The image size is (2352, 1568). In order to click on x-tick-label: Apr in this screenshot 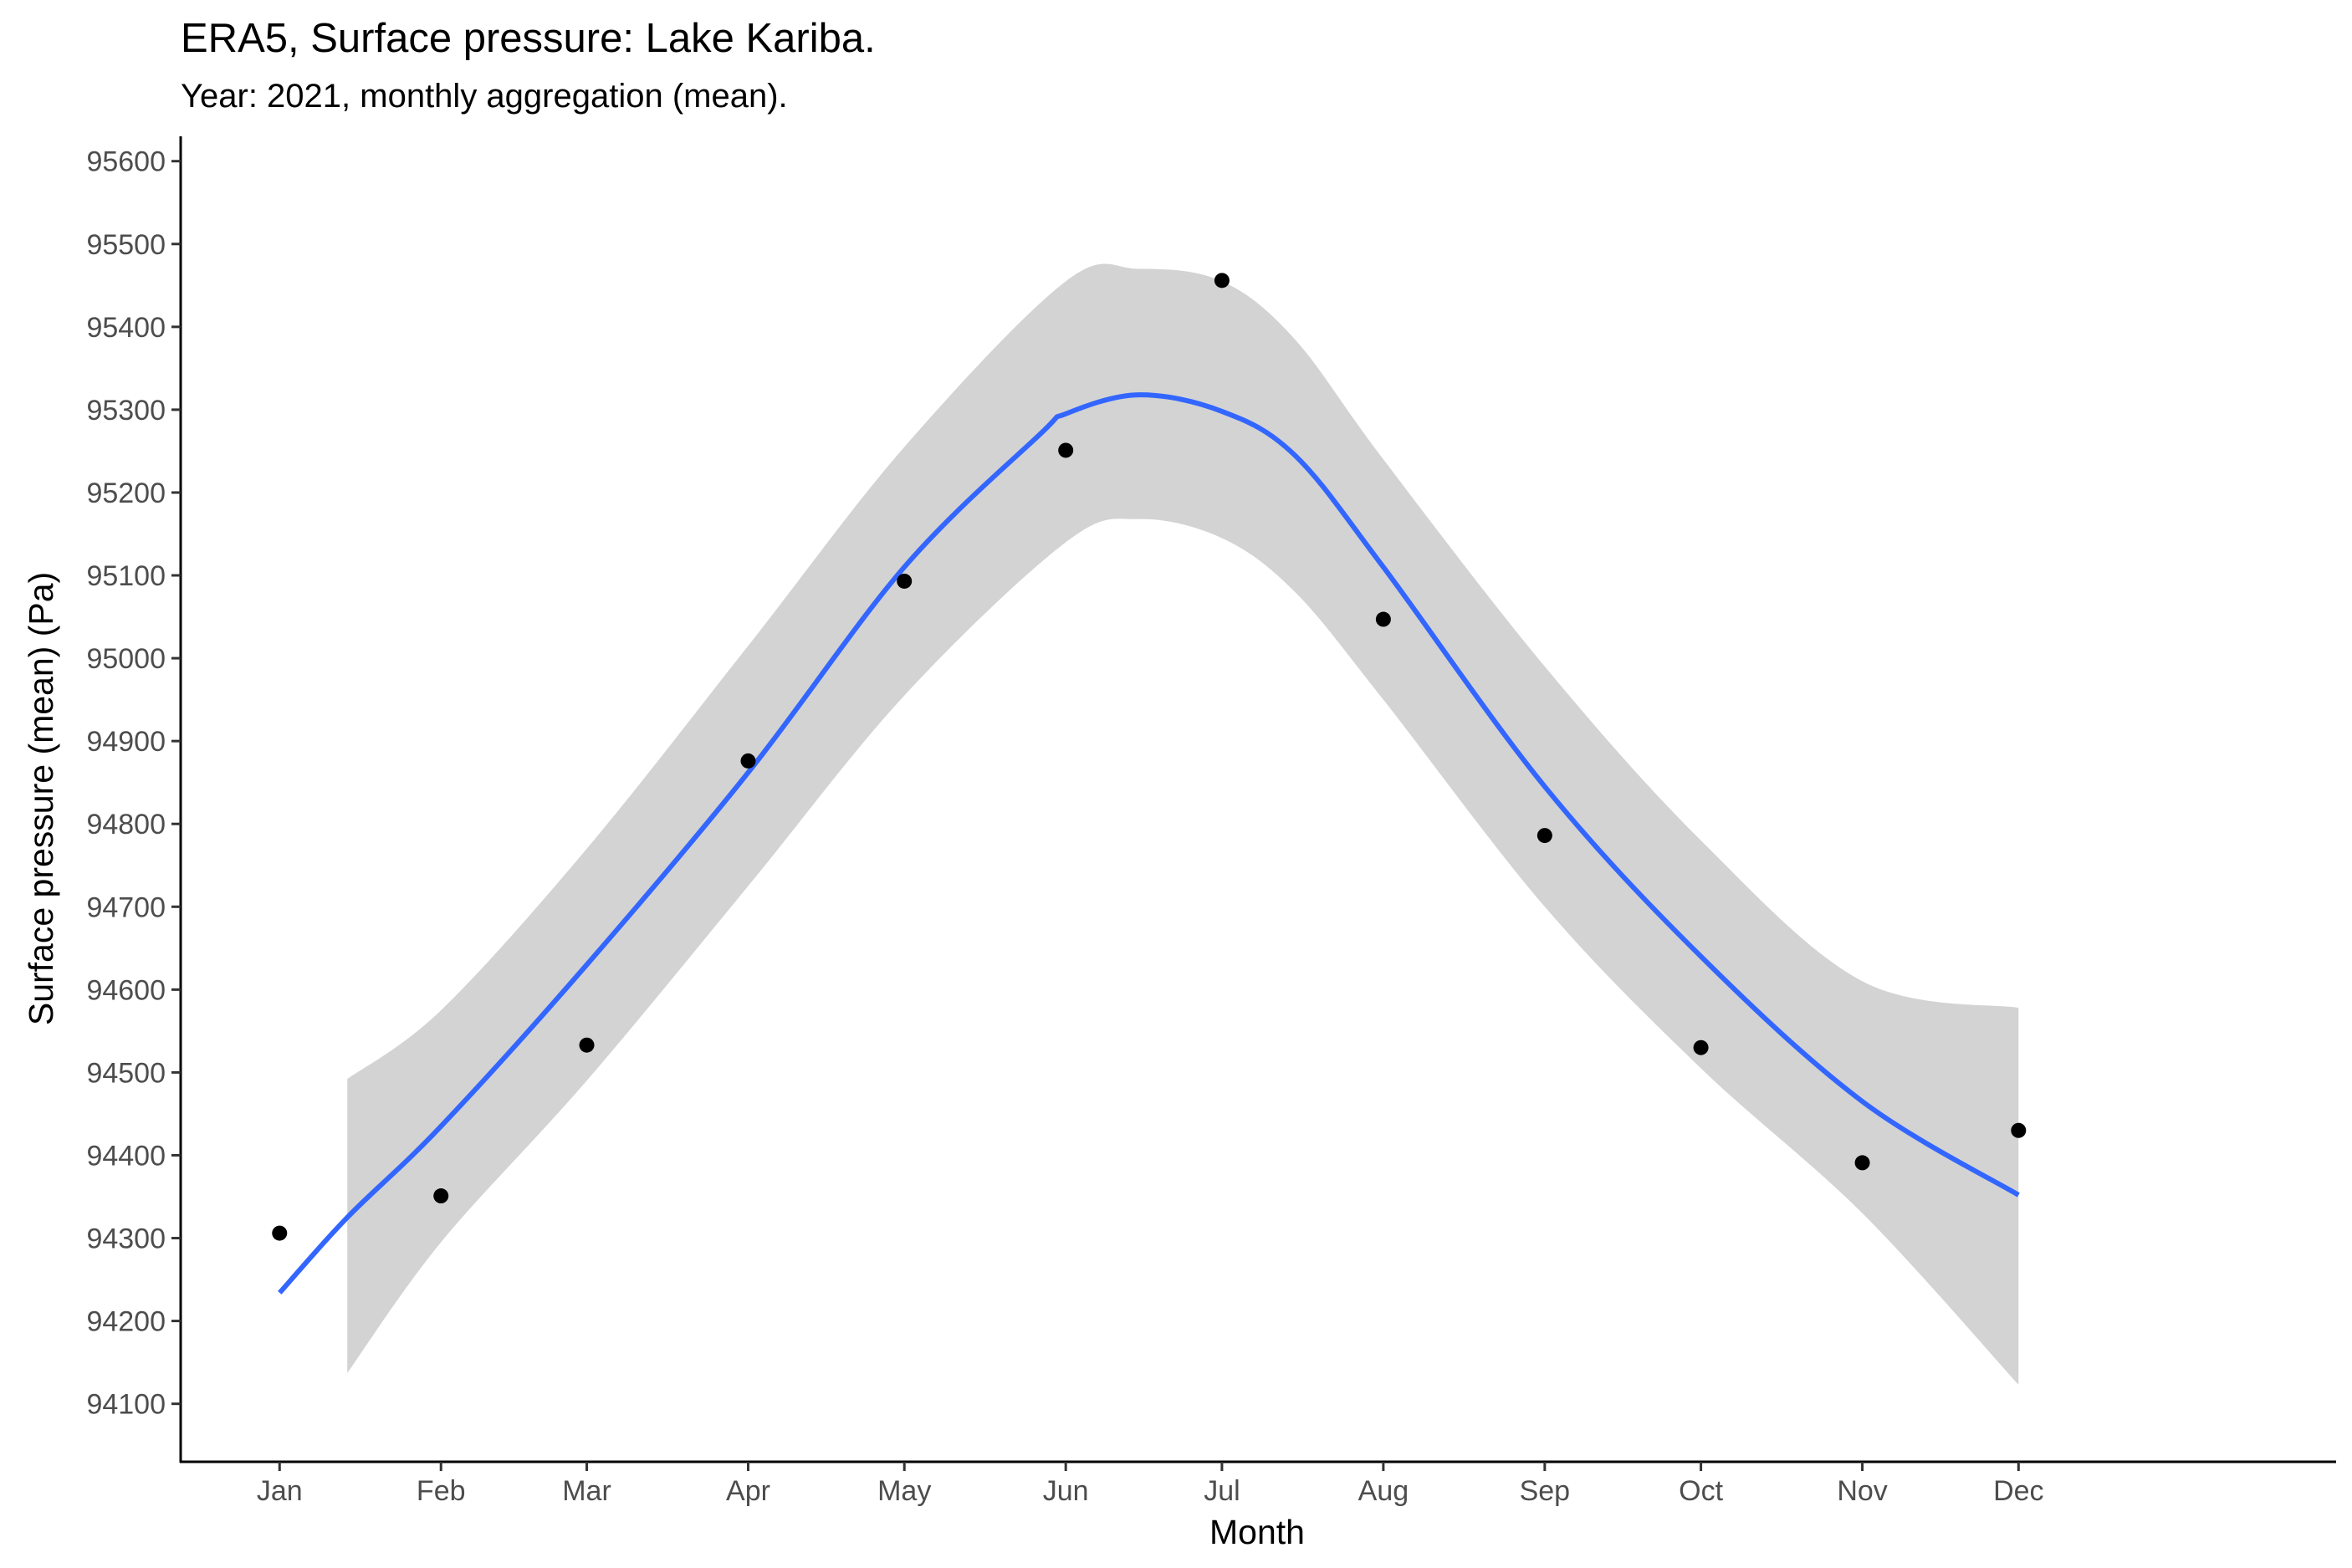, I will do `click(748, 1491)`.